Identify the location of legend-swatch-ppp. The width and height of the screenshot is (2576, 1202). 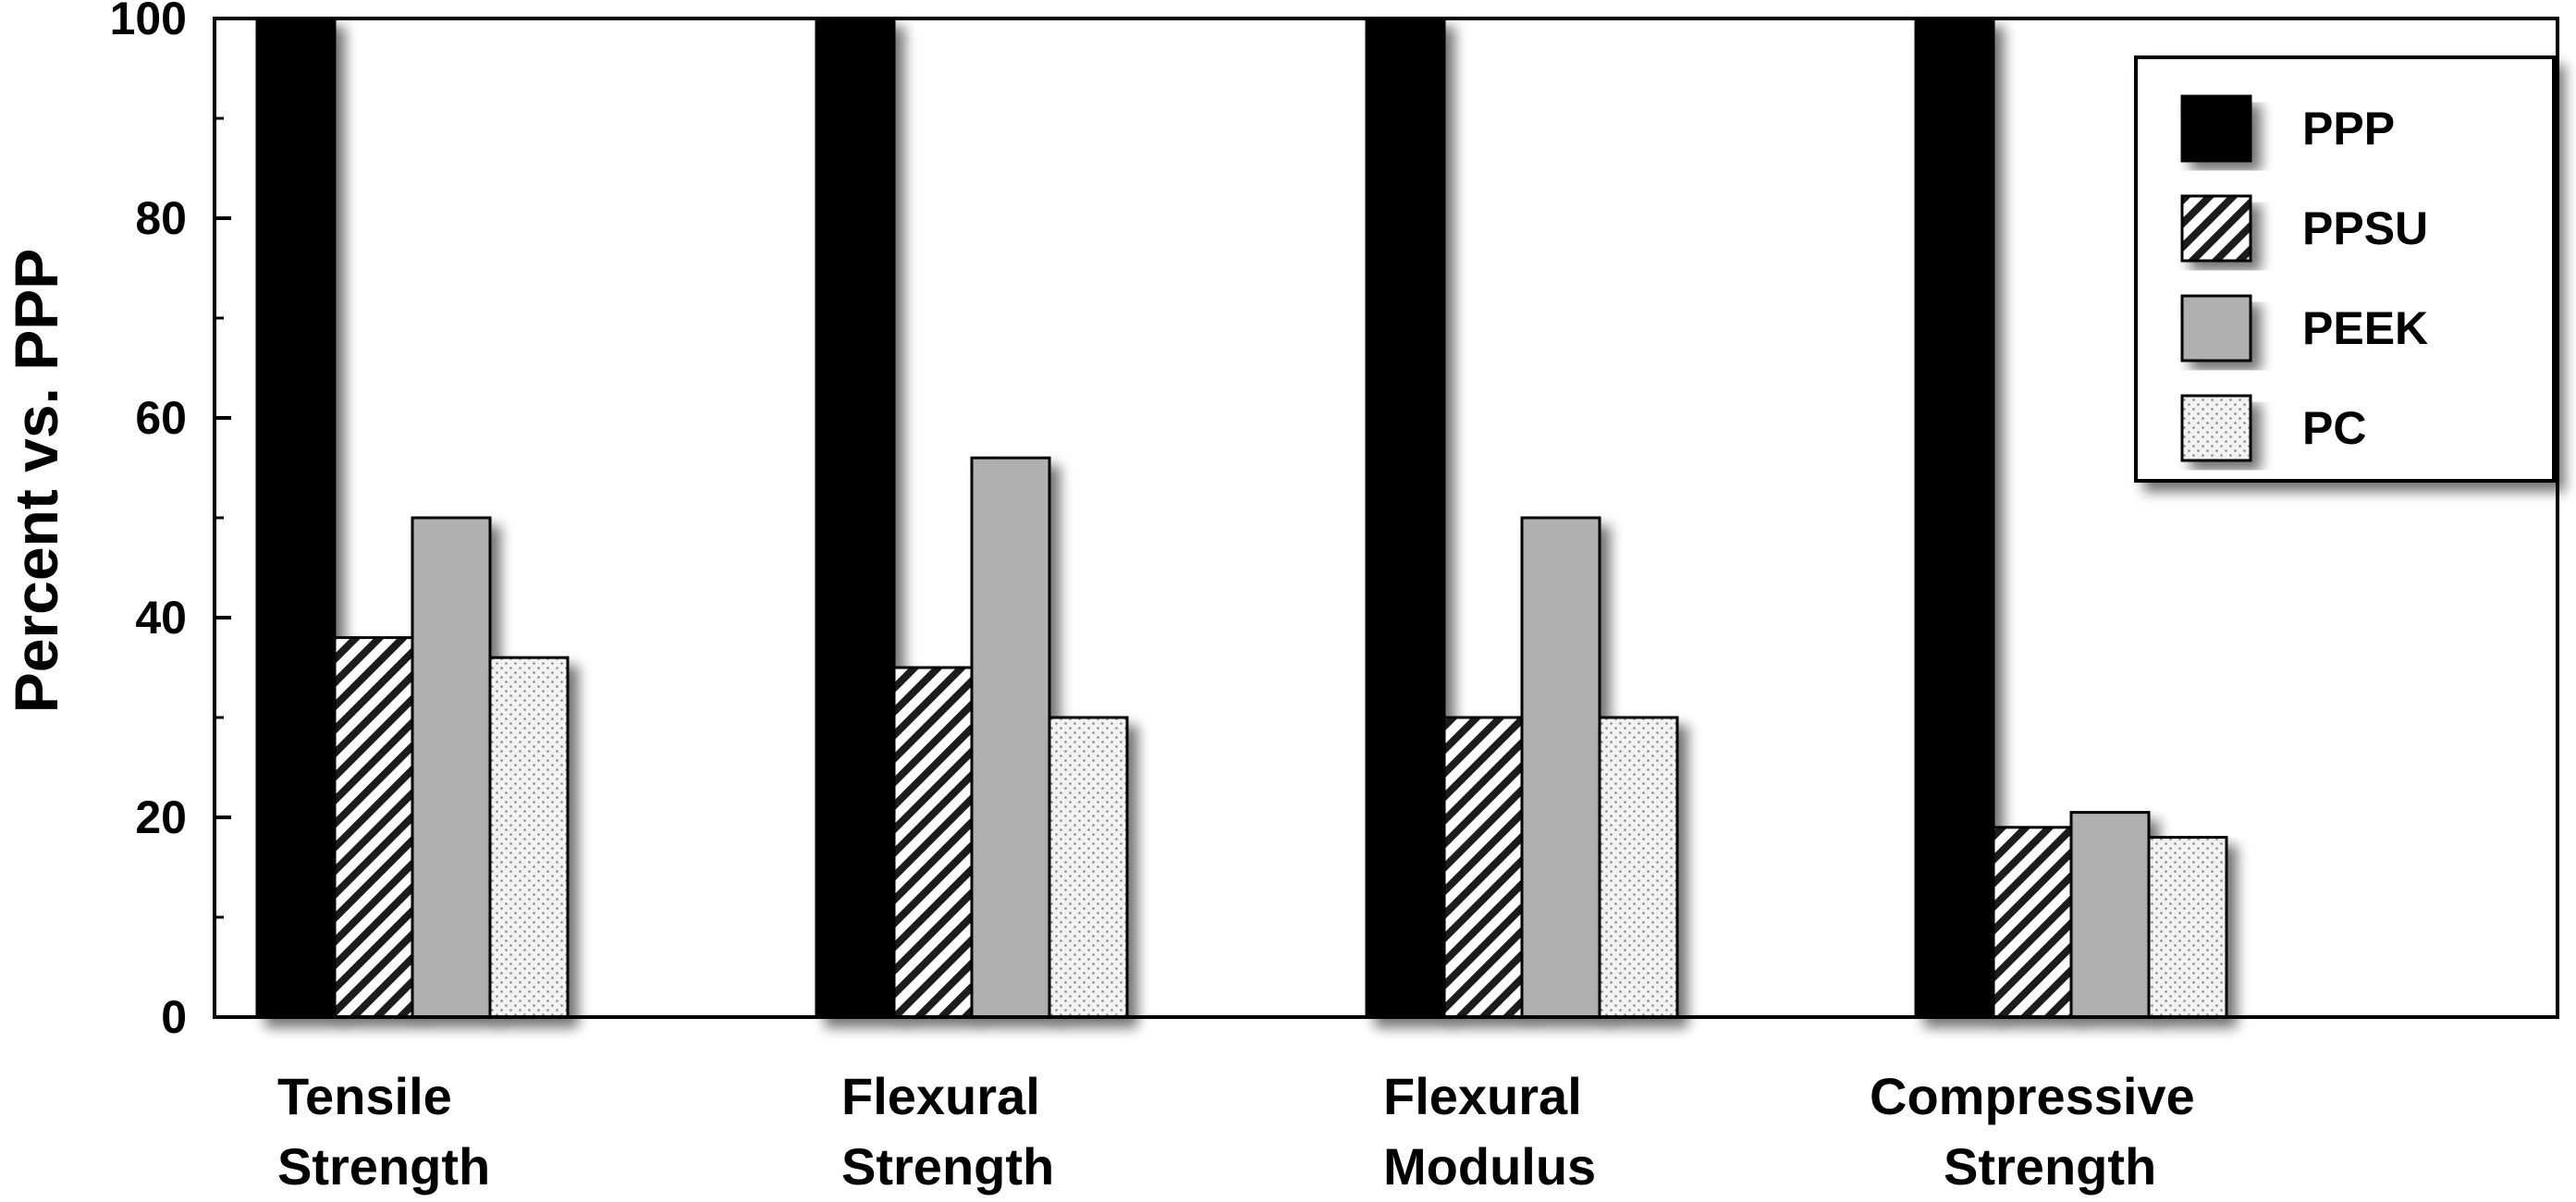
(2216, 128).